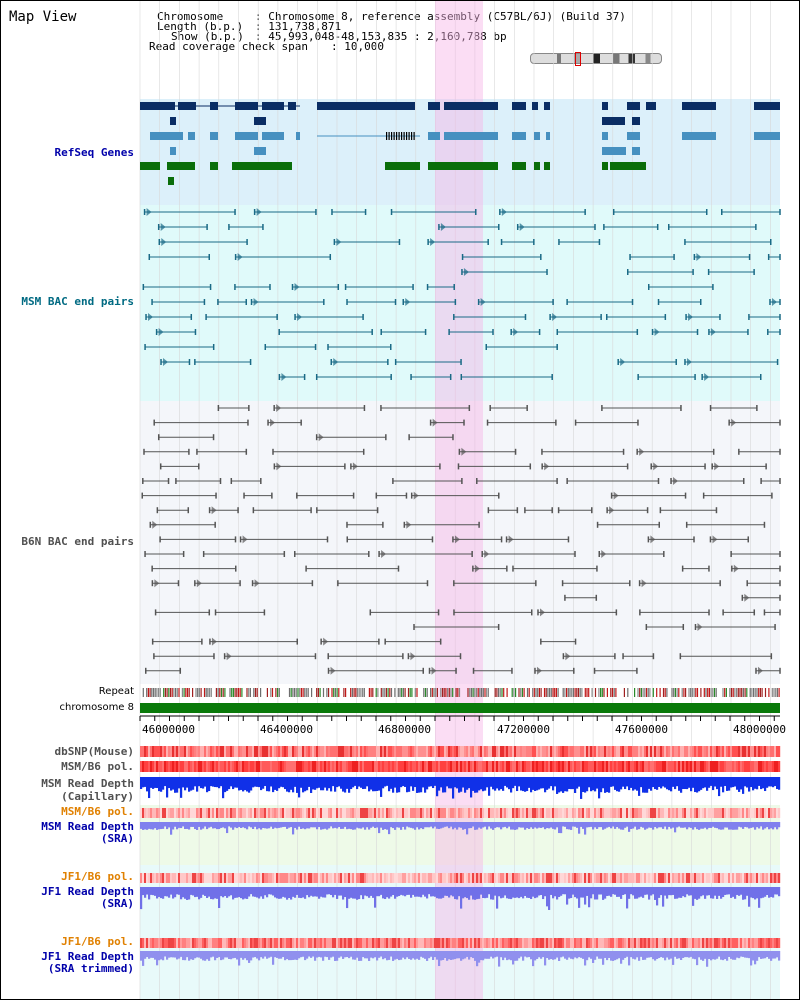 This screenshot has width=800, height=1000. Describe the element at coordinates (596, 59) in the screenshot. I see `chromosome-ideogram` at that location.